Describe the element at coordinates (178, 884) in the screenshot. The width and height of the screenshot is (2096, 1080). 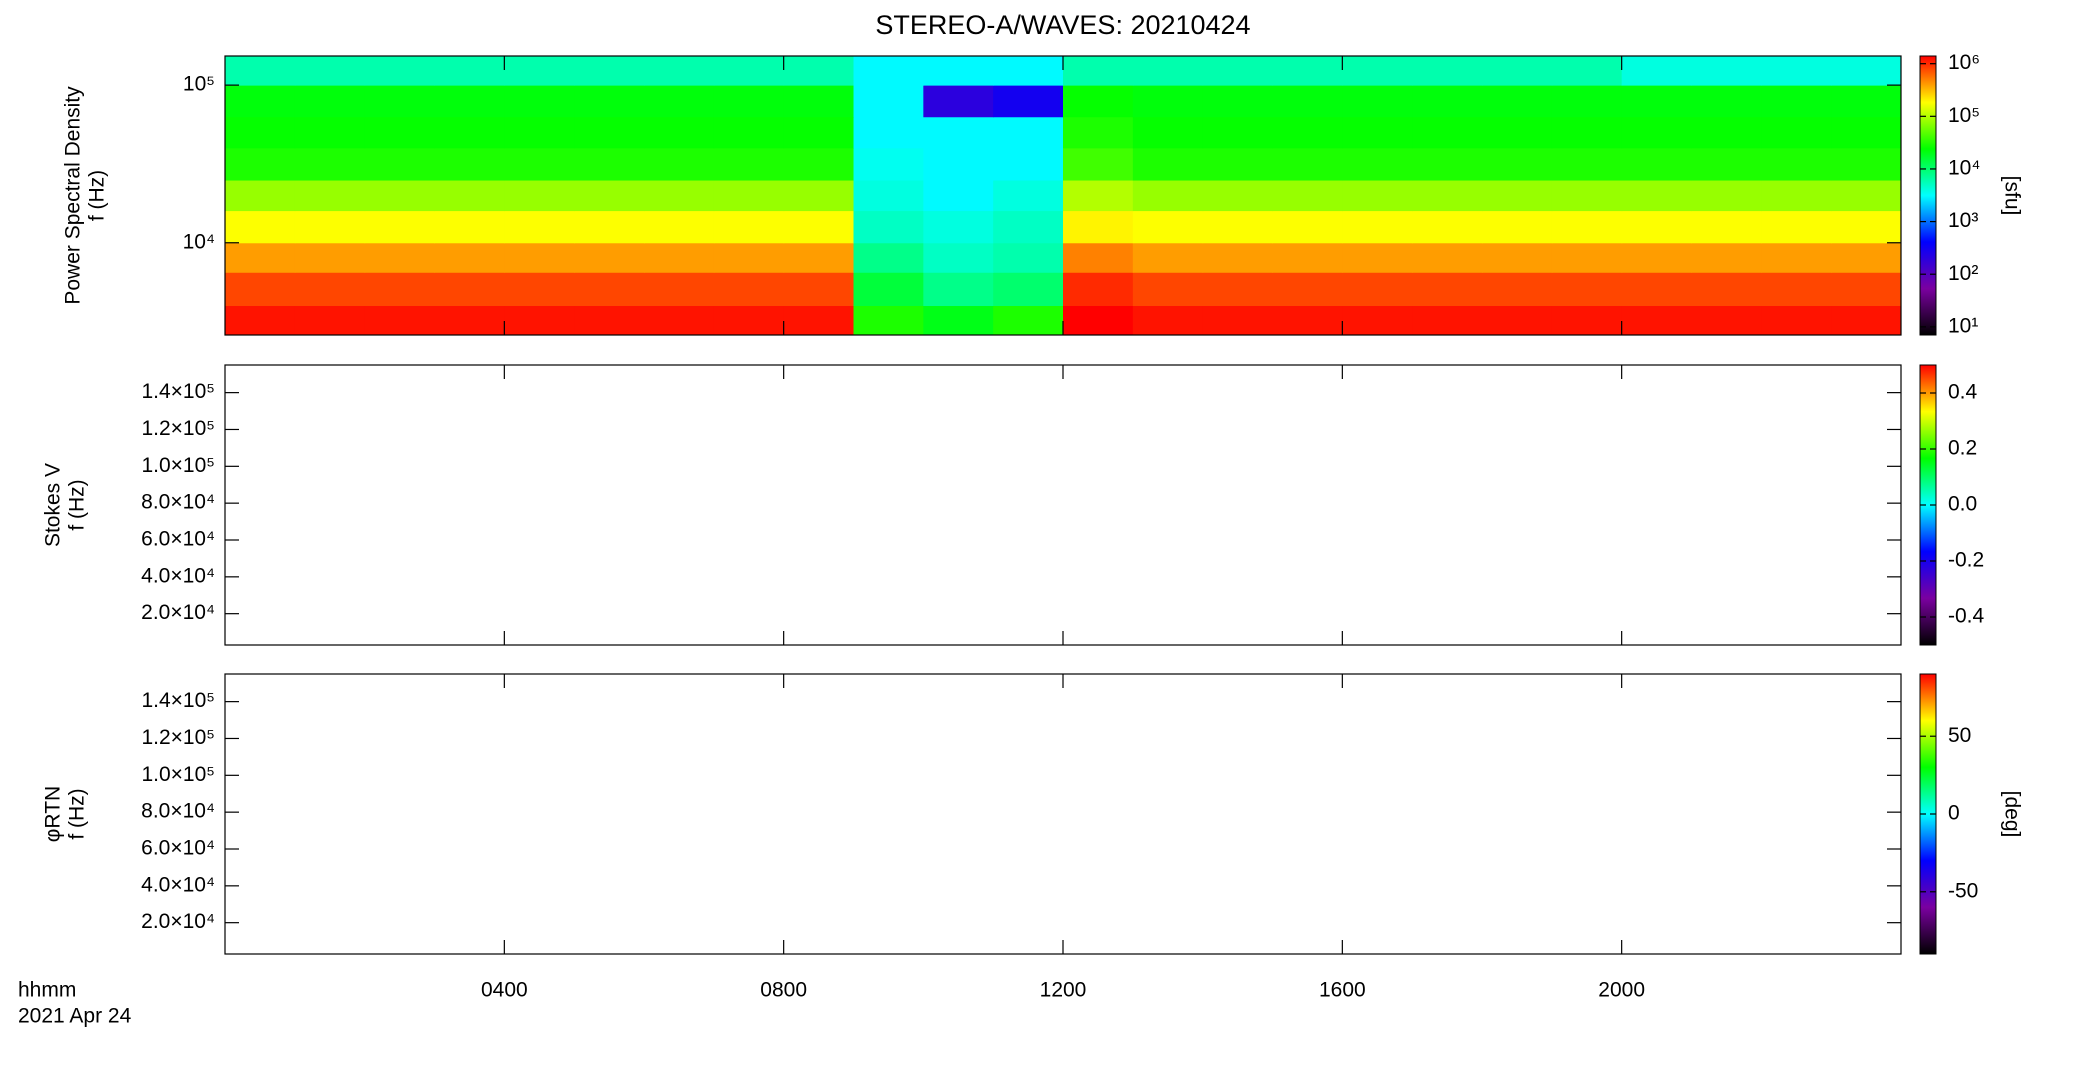
I see `y-tick-label: 4.0×10⁴` at that location.